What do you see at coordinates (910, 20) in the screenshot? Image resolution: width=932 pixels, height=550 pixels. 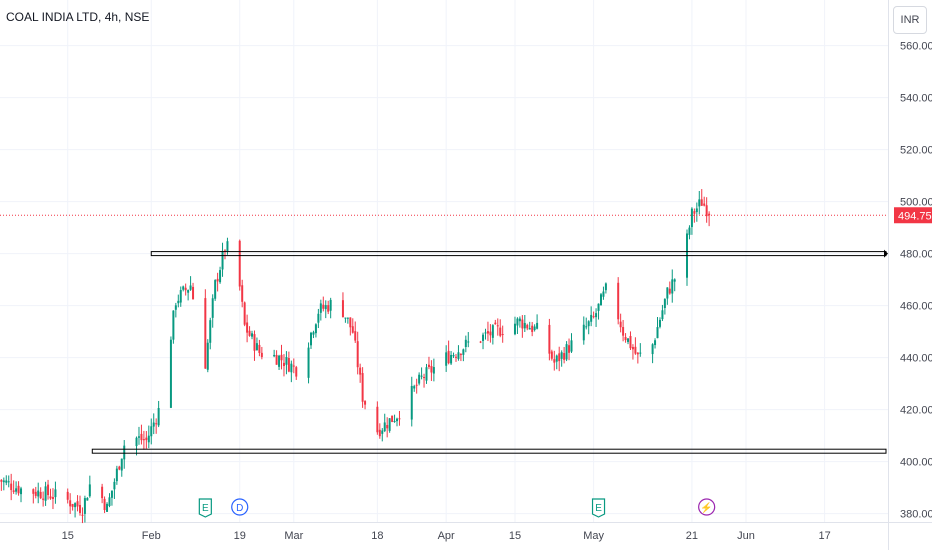 I see `currency-button: INR` at bounding box center [910, 20].